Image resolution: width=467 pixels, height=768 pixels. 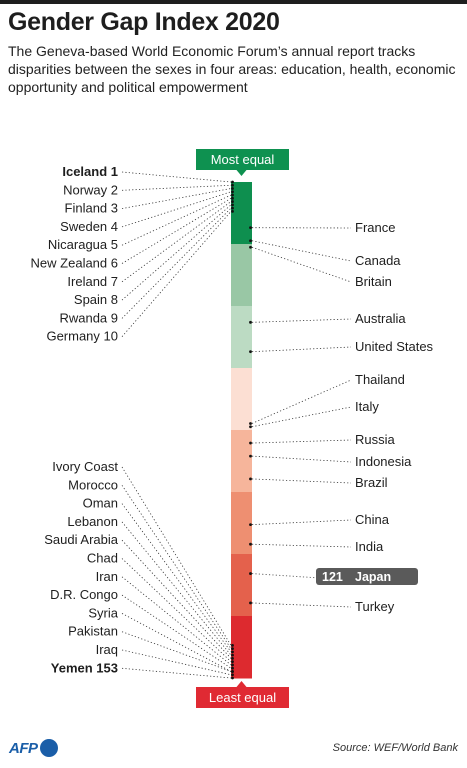 What do you see at coordinates (378, 260) in the screenshot?
I see `country-label: Canada` at bounding box center [378, 260].